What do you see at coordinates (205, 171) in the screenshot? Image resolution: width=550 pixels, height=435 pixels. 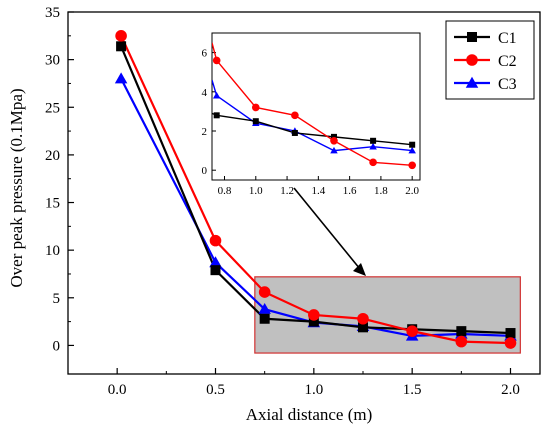 I see `inset-y-tick-label: 0` at bounding box center [205, 171].